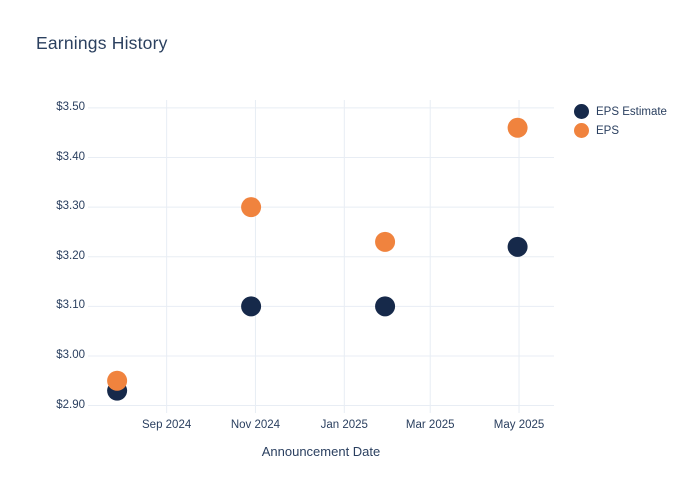 The width and height of the screenshot is (700, 500). I want to click on eps-estimate-swatch-icon, so click(581, 111).